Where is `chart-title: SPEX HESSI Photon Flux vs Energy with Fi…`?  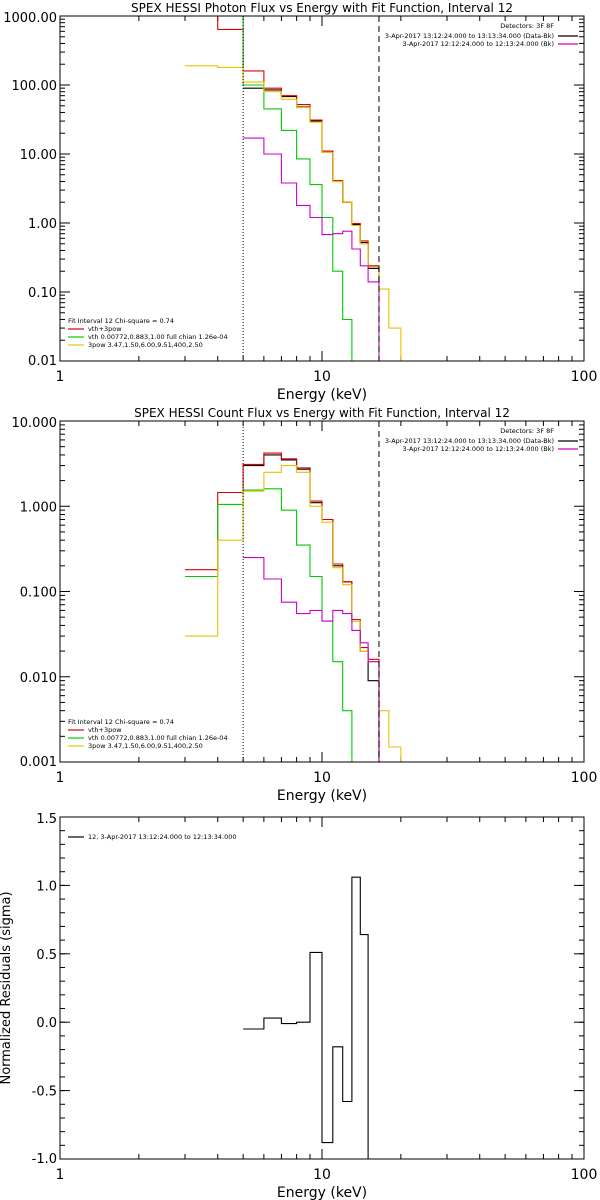
chart-title: SPEX HESSI Photon Flux vs Energy with Fi… is located at coordinates (322, 8).